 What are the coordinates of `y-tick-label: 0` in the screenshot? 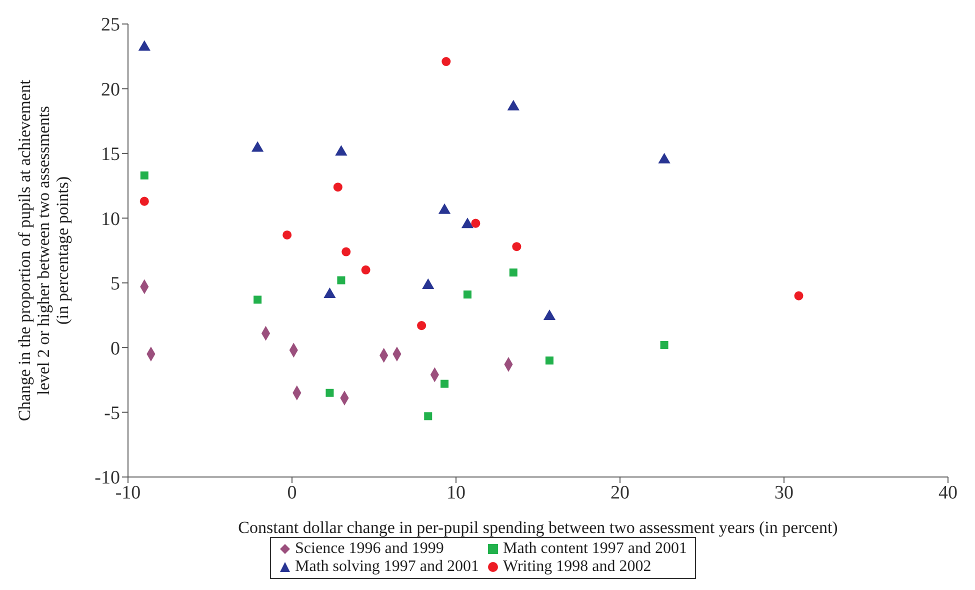 It's located at (115, 349).